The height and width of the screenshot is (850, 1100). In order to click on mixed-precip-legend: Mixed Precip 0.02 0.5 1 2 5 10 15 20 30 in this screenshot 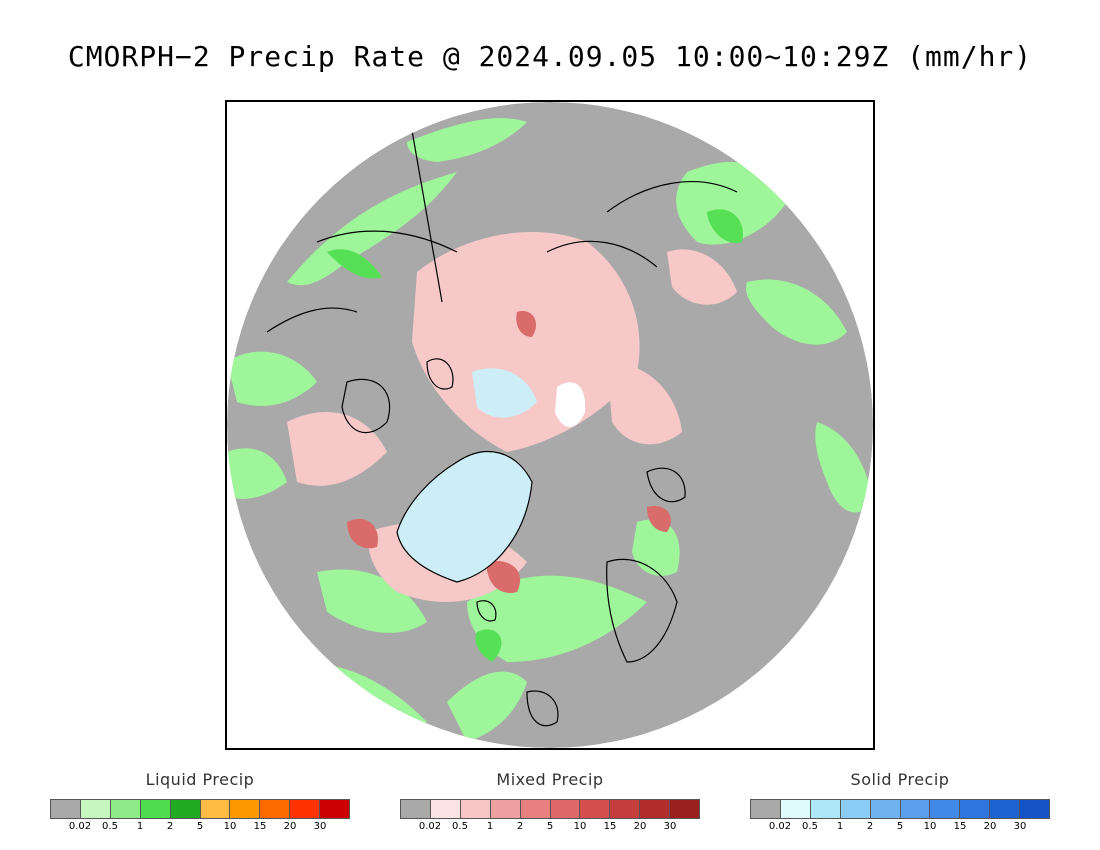, I will do `click(550, 801)`.